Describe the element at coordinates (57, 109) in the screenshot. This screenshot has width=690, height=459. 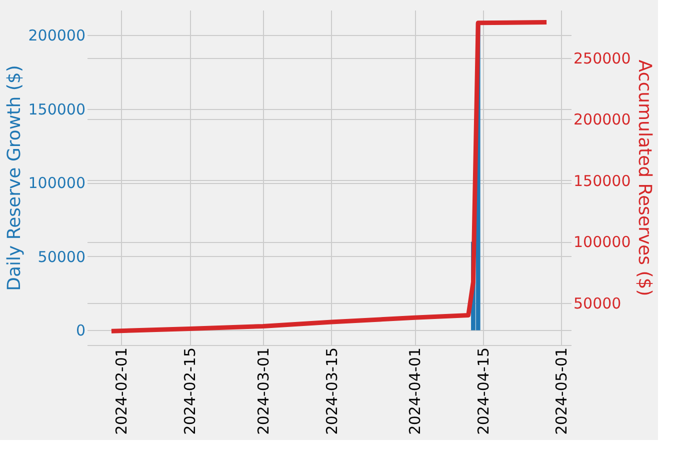
I see `y-tick-label: 150000` at that location.